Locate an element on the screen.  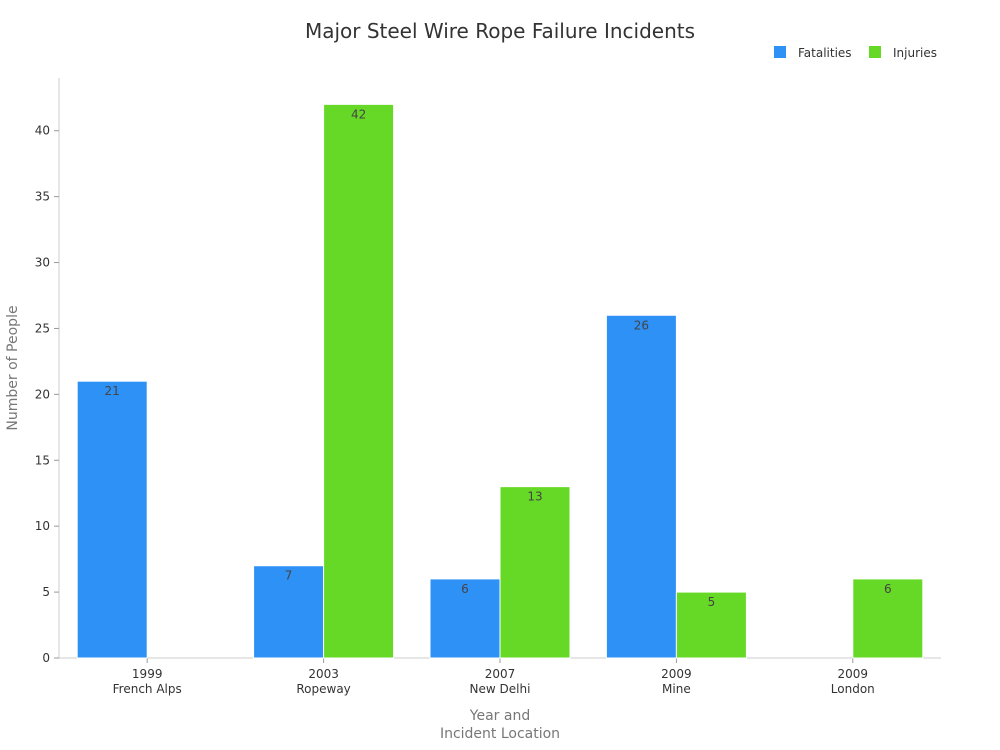
data-label-injuries: 42 is located at coordinates (358, 114).